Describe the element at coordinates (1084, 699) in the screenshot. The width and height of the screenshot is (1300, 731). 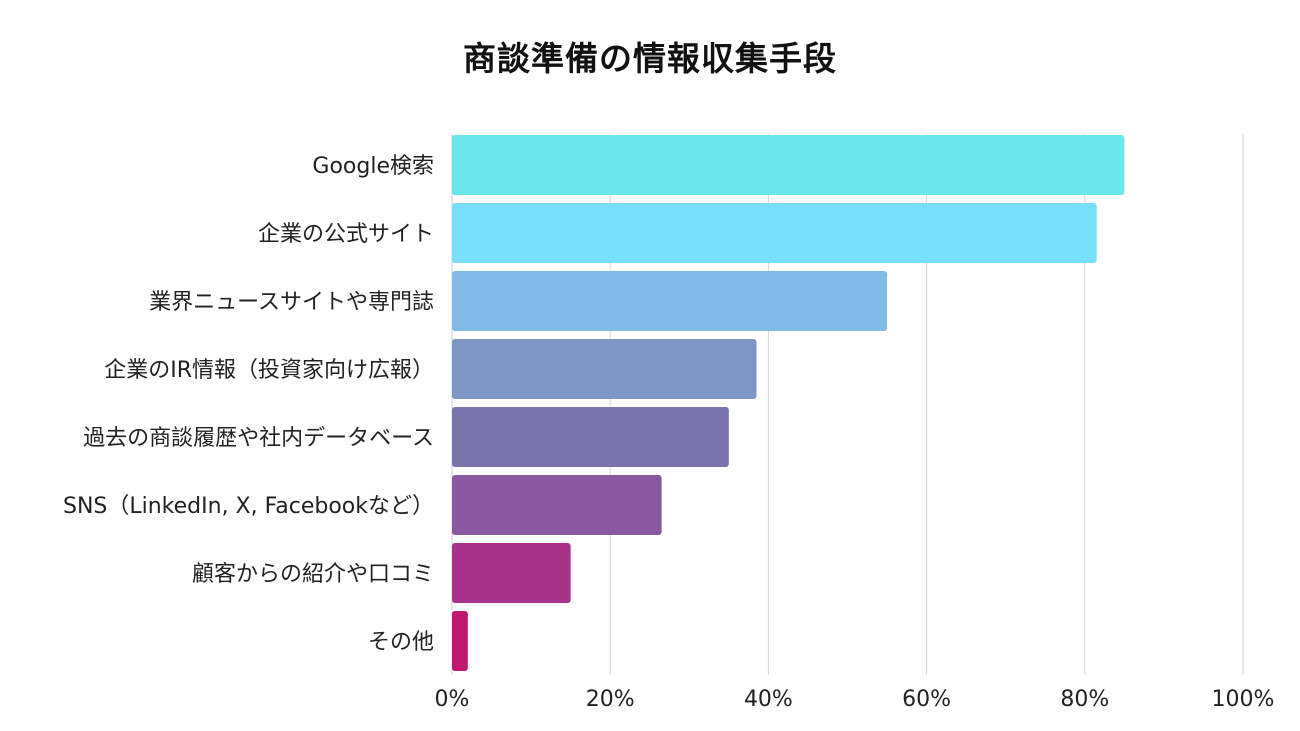
I see `x-tick-label: 80%` at that location.